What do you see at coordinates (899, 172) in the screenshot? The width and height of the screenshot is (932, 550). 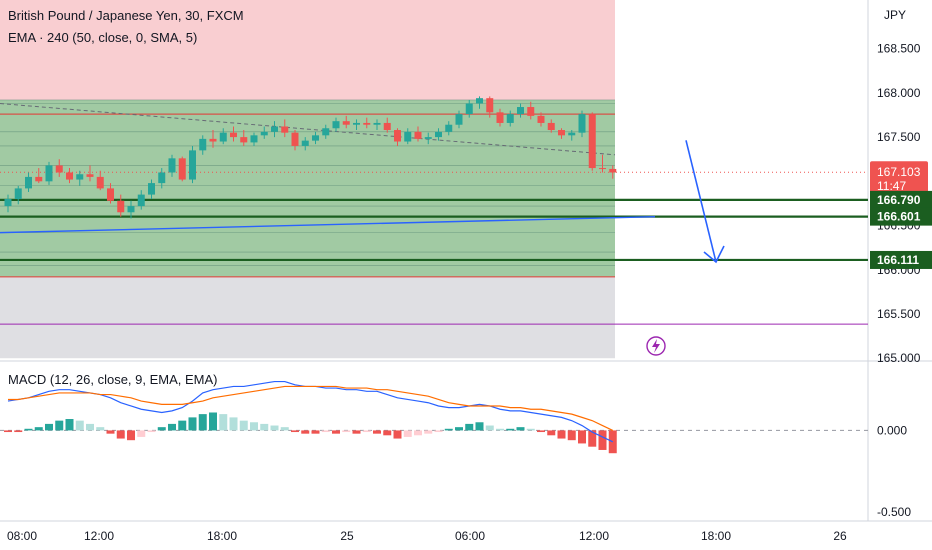 I see `last-price-value: 167.103` at bounding box center [899, 172].